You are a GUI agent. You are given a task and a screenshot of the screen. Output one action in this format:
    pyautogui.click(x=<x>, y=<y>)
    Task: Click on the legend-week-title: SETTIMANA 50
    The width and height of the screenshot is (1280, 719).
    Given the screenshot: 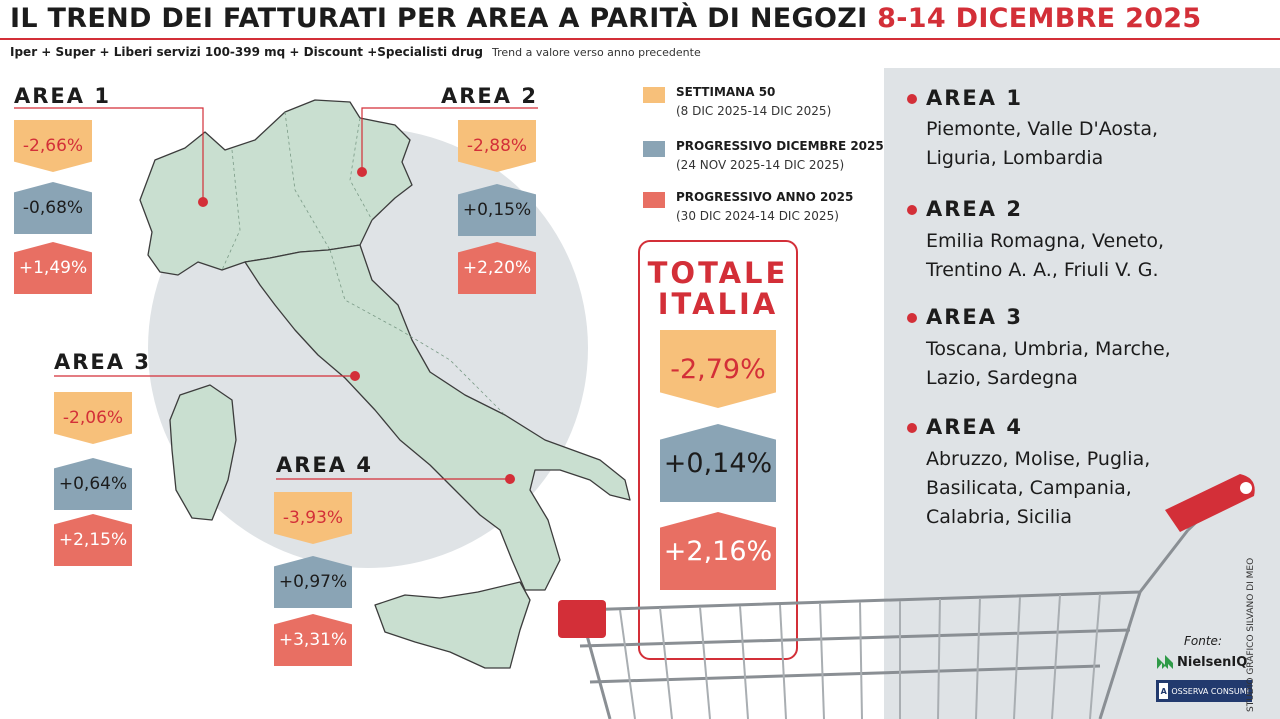 What is the action you would take?
    pyautogui.click(x=726, y=92)
    